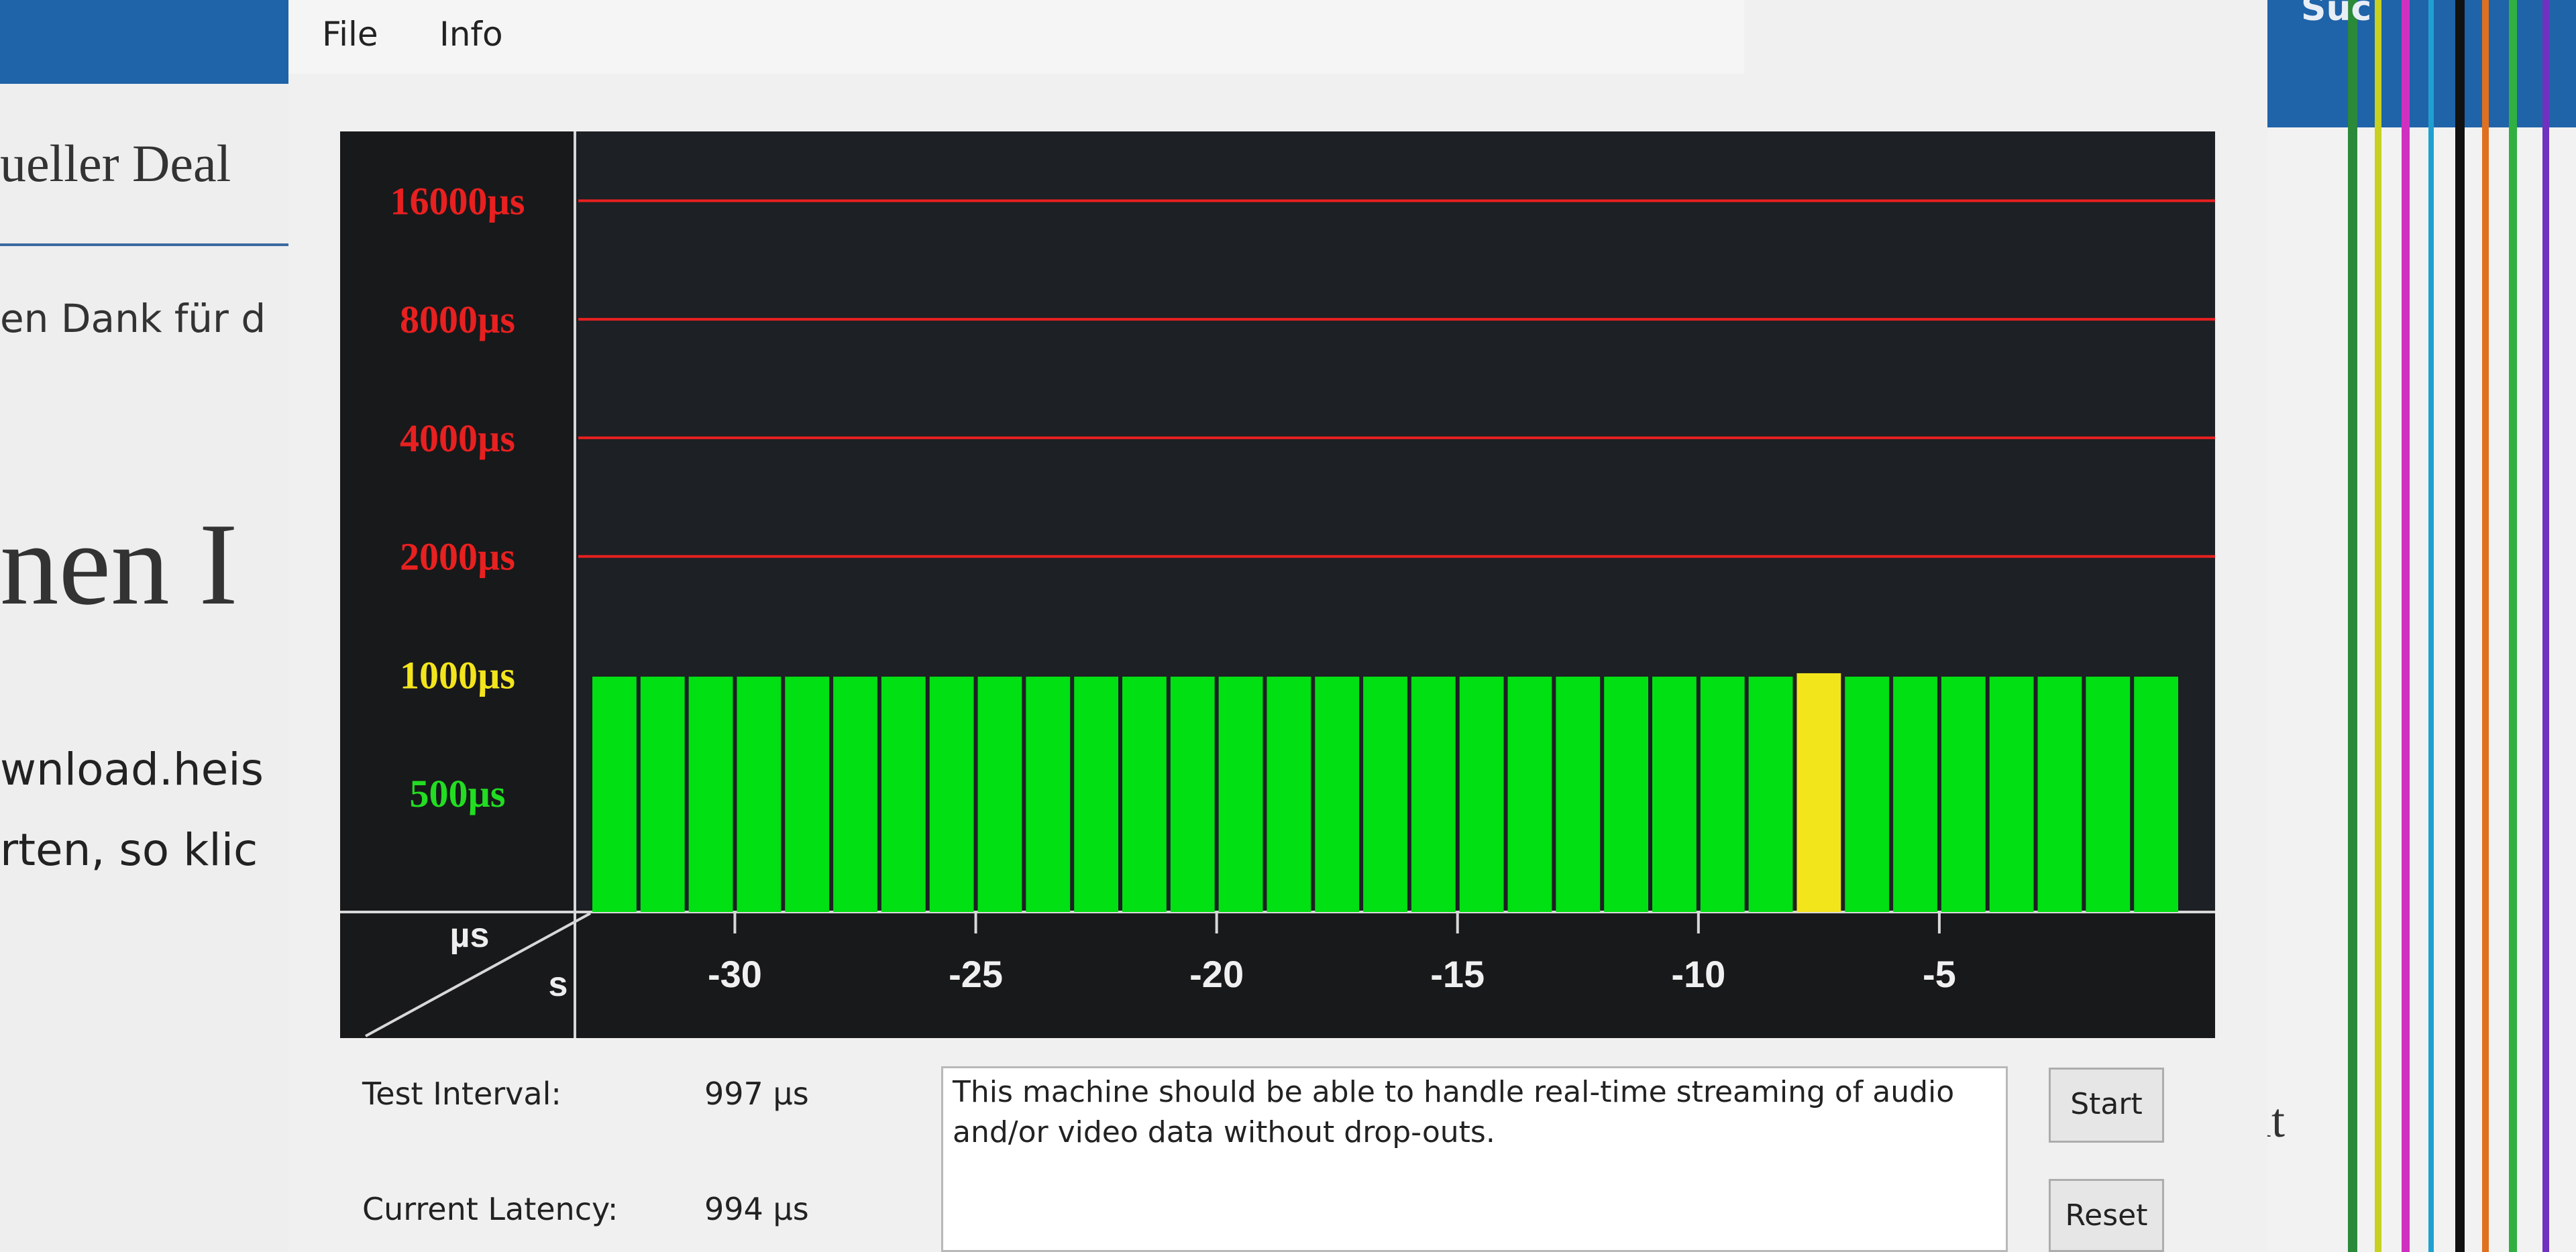 Image resolution: width=2576 pixels, height=1252 pixels. I want to click on y-tick-label: 2000µs, so click(457, 557).